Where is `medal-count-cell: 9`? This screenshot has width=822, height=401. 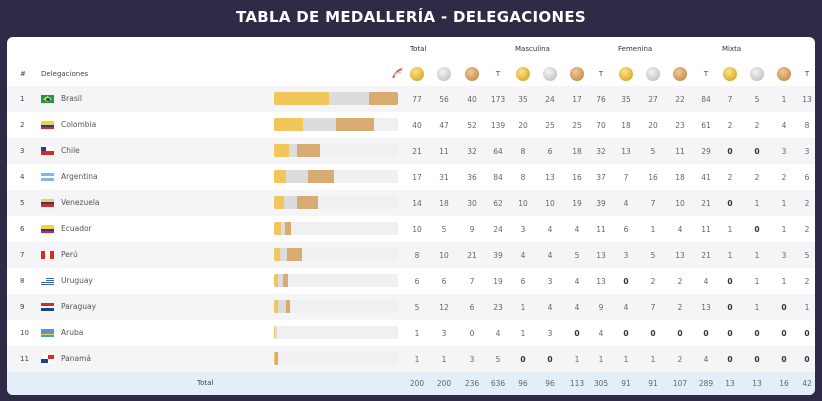
medal-count-cell: 9 is located at coordinates (601, 307).